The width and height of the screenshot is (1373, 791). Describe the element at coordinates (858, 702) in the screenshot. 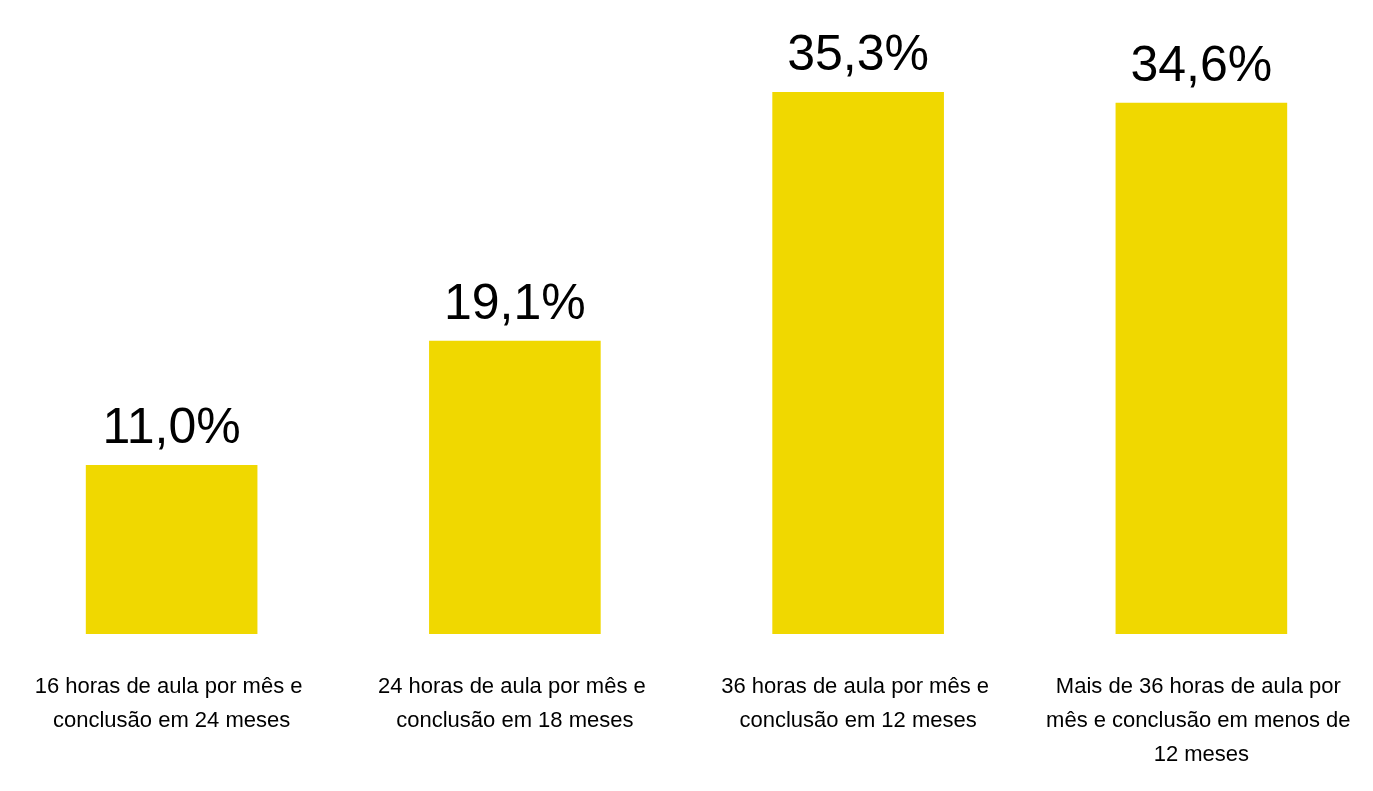

I see `x-tick-label: 36 horas de aula por mês e conclusão em 12 meses` at that location.